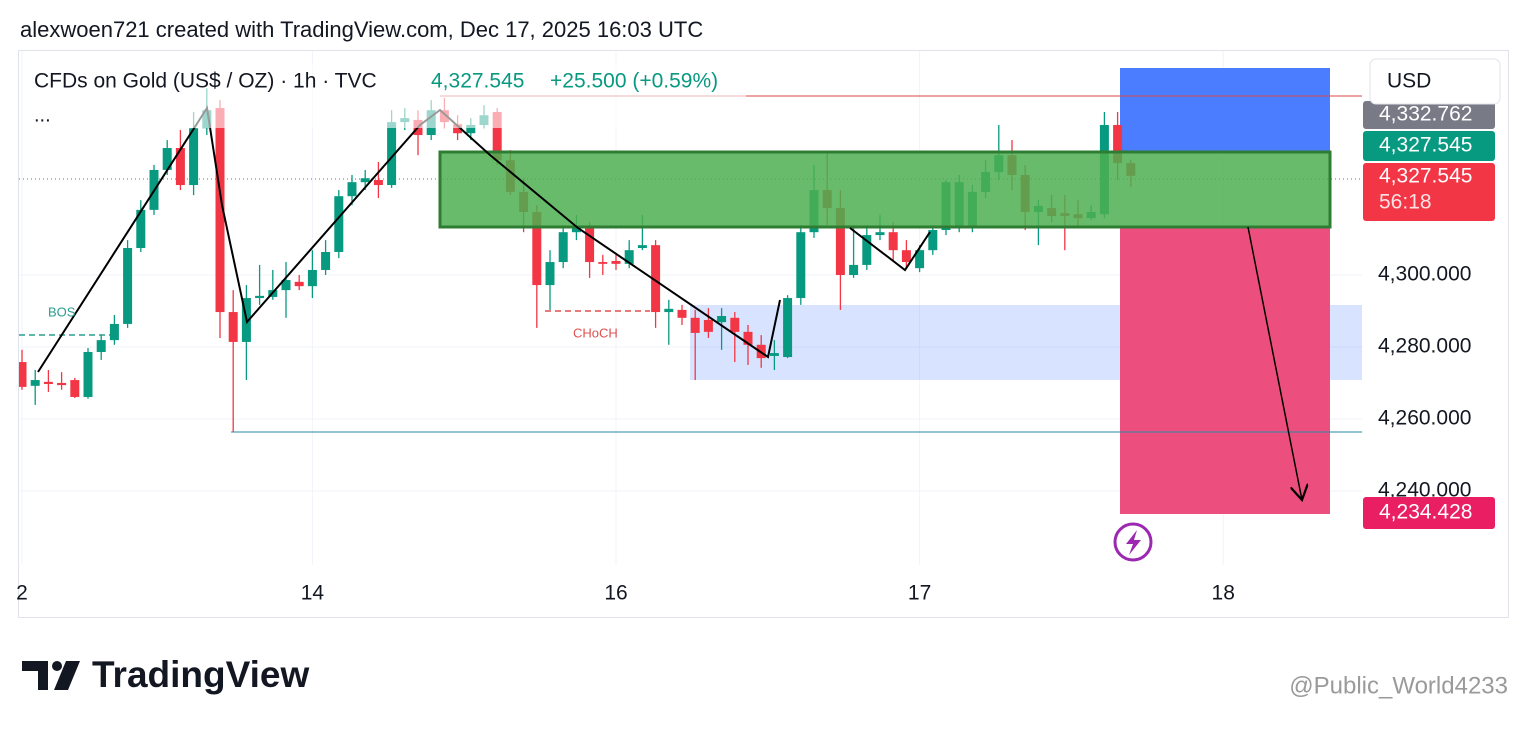 The width and height of the screenshot is (1527, 731). What do you see at coordinates (1424, 489) in the screenshot?
I see `y-tick-label: 4,240.000` at bounding box center [1424, 489].